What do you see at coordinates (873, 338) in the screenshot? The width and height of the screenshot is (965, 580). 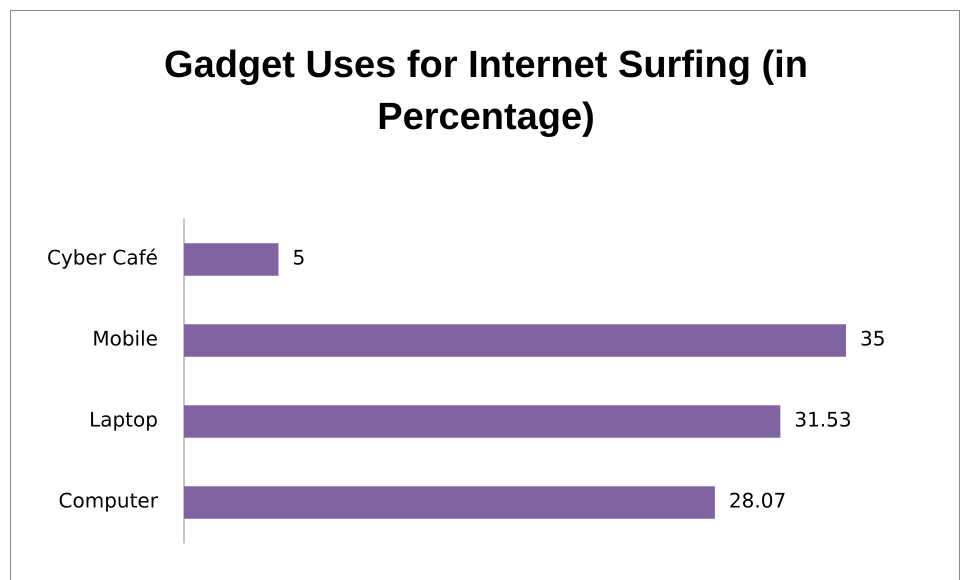 I see `data-label: 35` at bounding box center [873, 338].